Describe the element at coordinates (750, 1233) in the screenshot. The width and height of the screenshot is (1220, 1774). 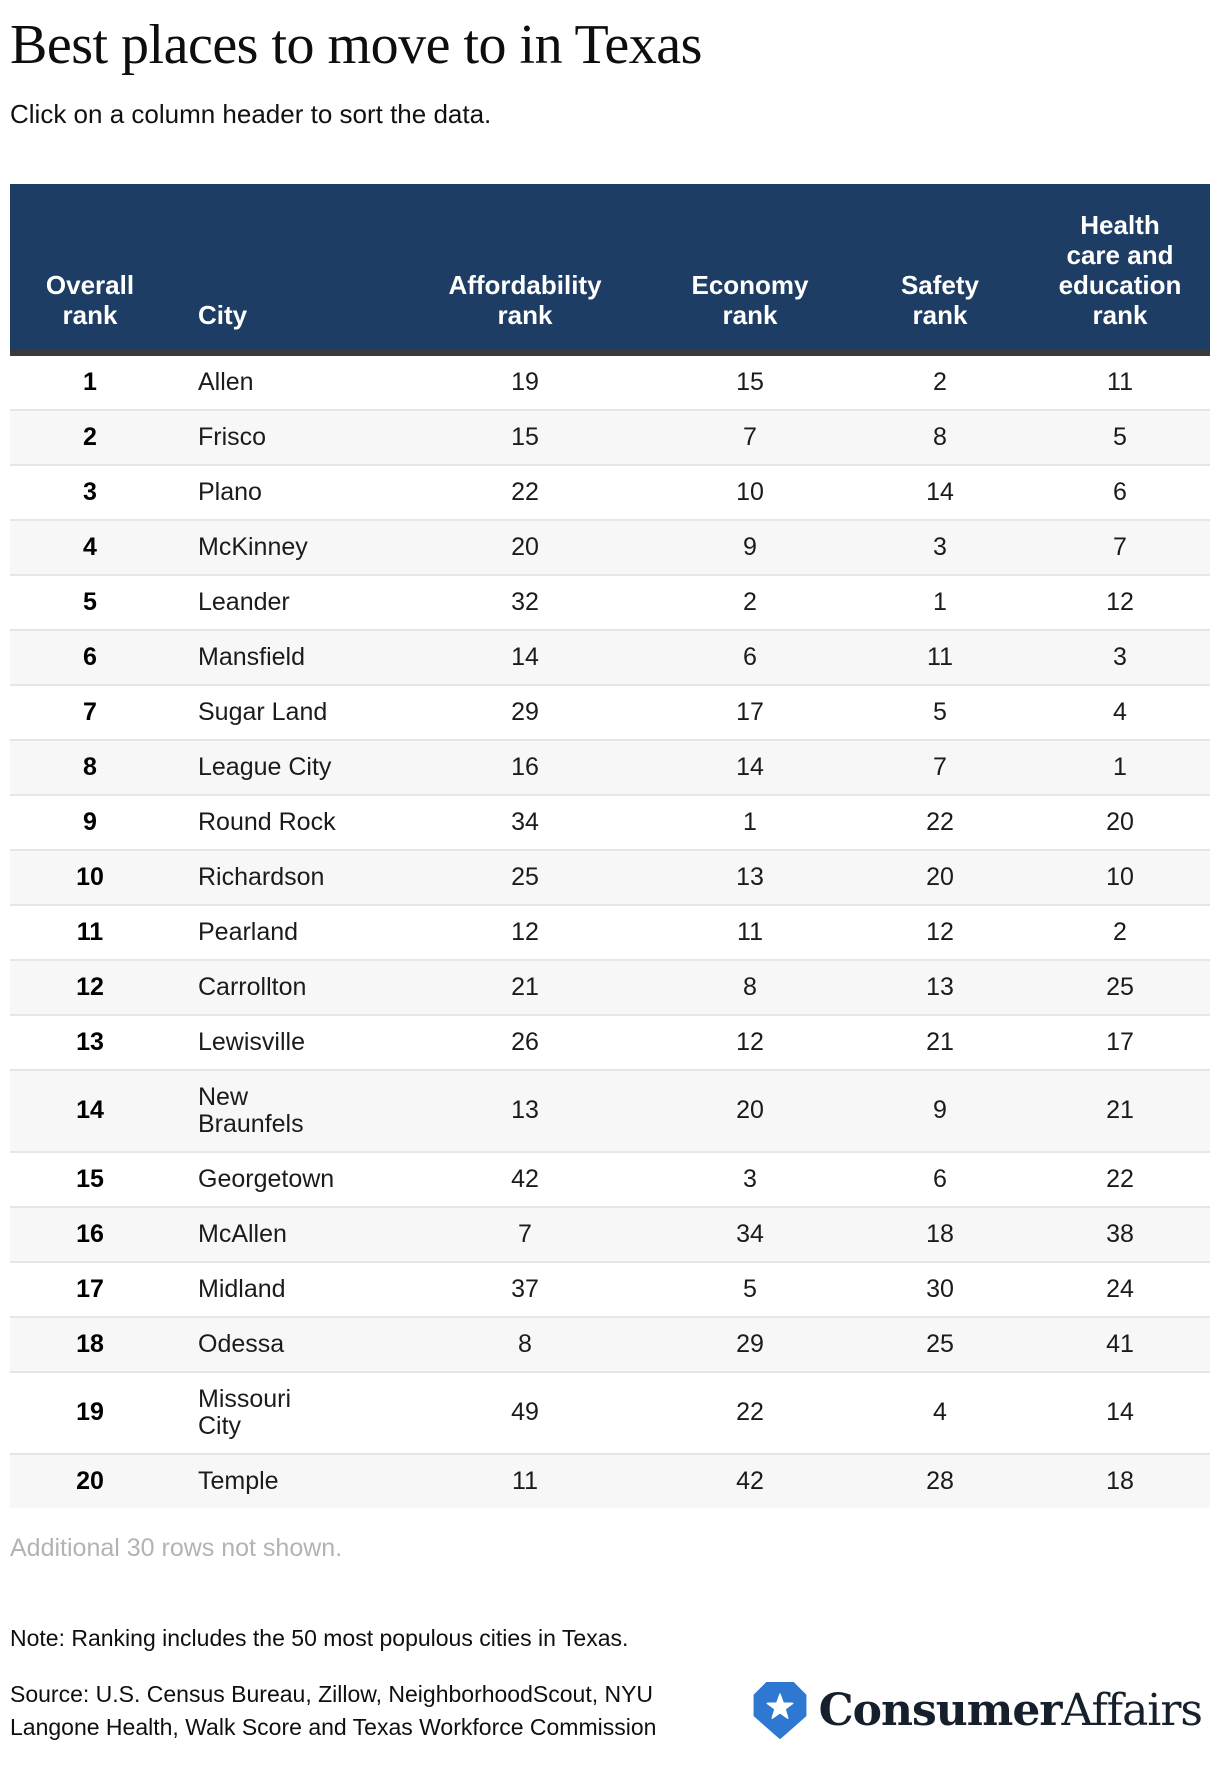
I see `economy-rank-cell: 34` at that location.